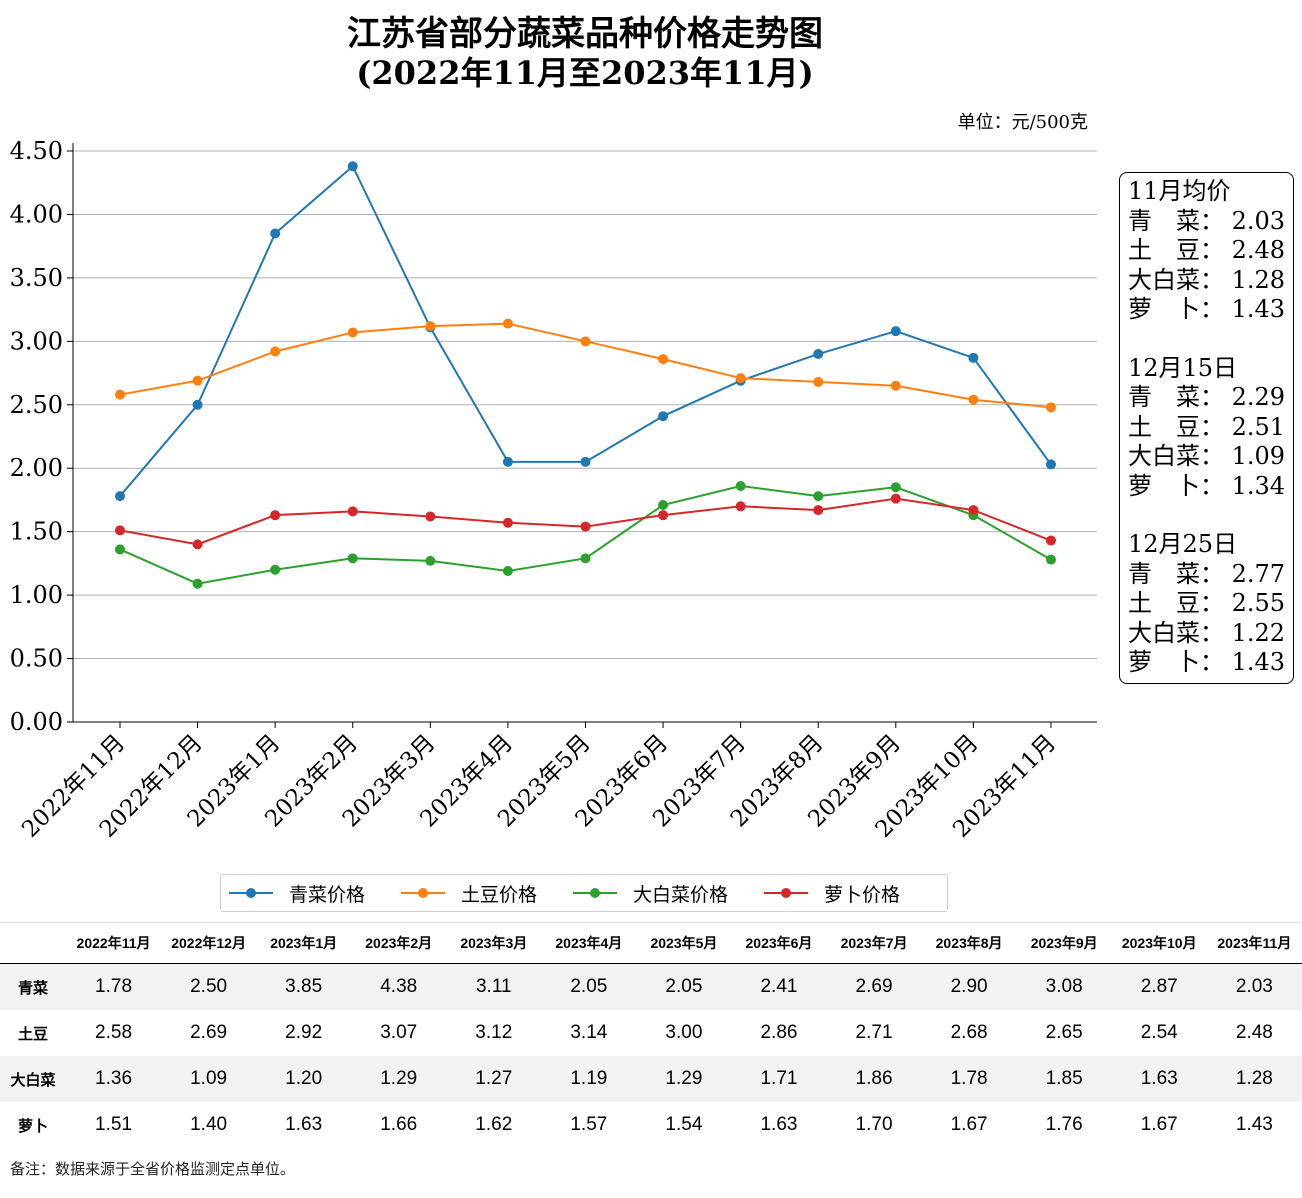 The height and width of the screenshot is (1198, 1302). Describe the element at coordinates (1022, 122) in the screenshot. I see `unit-label: 单位：元/500克` at that location.